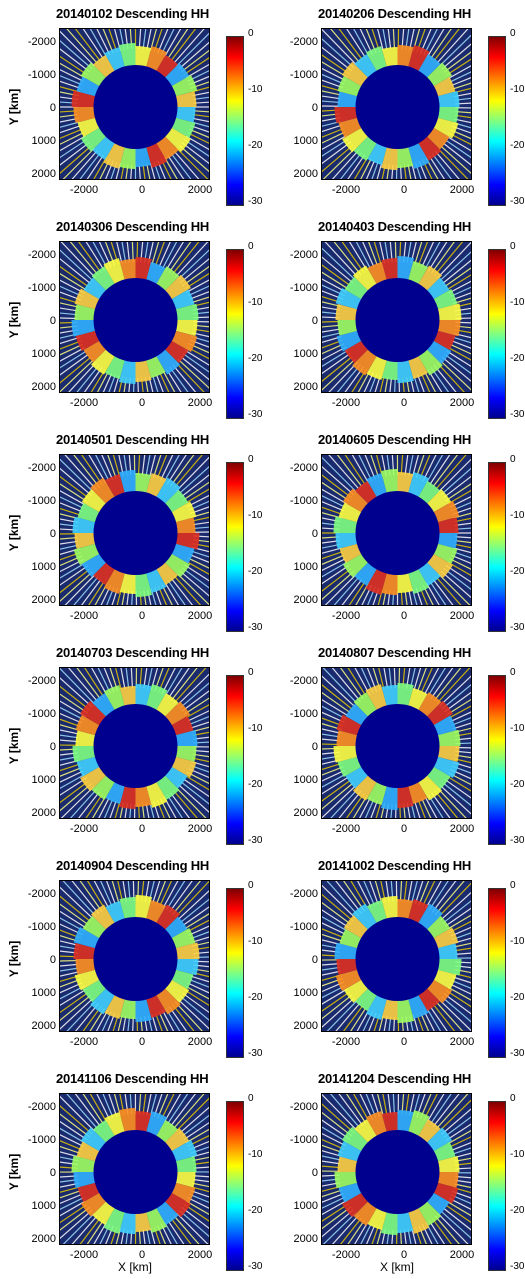 The height and width of the screenshot is (1279, 525). What do you see at coordinates (303, 42) in the screenshot?
I see `y-tick-label: -2000` at bounding box center [303, 42].